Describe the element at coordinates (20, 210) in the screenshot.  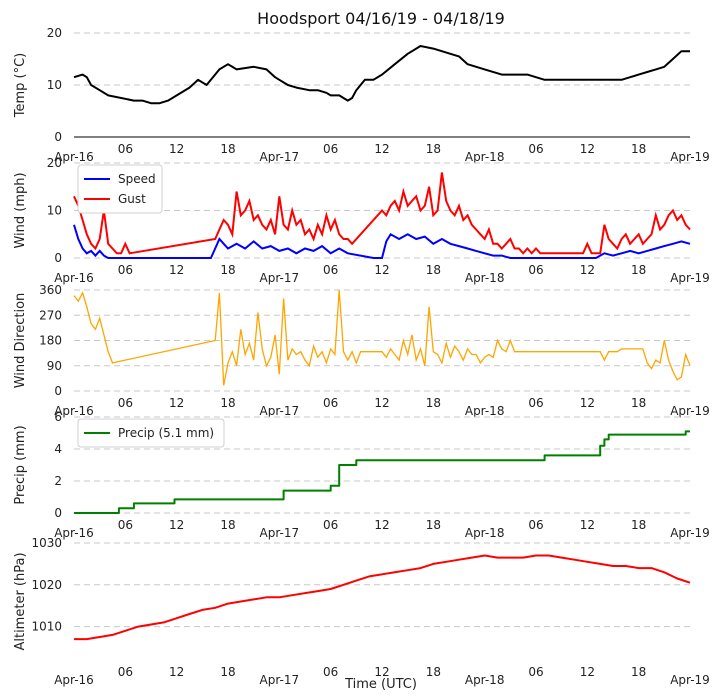
I see `y-axis-label: Wind (mph)` at that location.